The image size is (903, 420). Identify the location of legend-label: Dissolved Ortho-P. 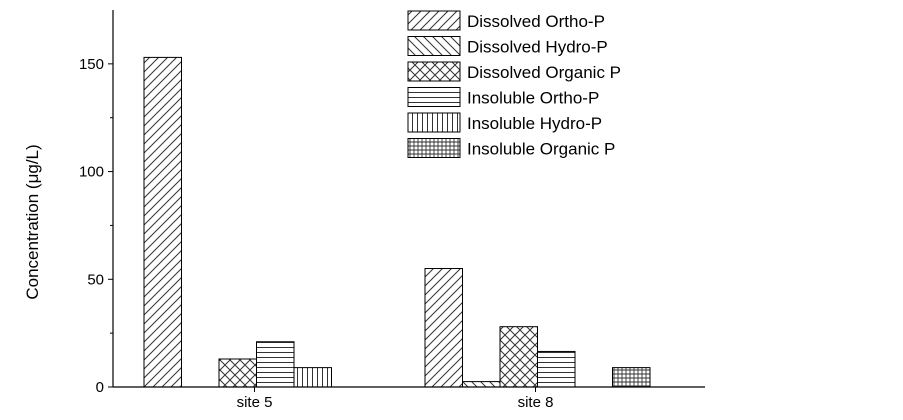
(536, 21).